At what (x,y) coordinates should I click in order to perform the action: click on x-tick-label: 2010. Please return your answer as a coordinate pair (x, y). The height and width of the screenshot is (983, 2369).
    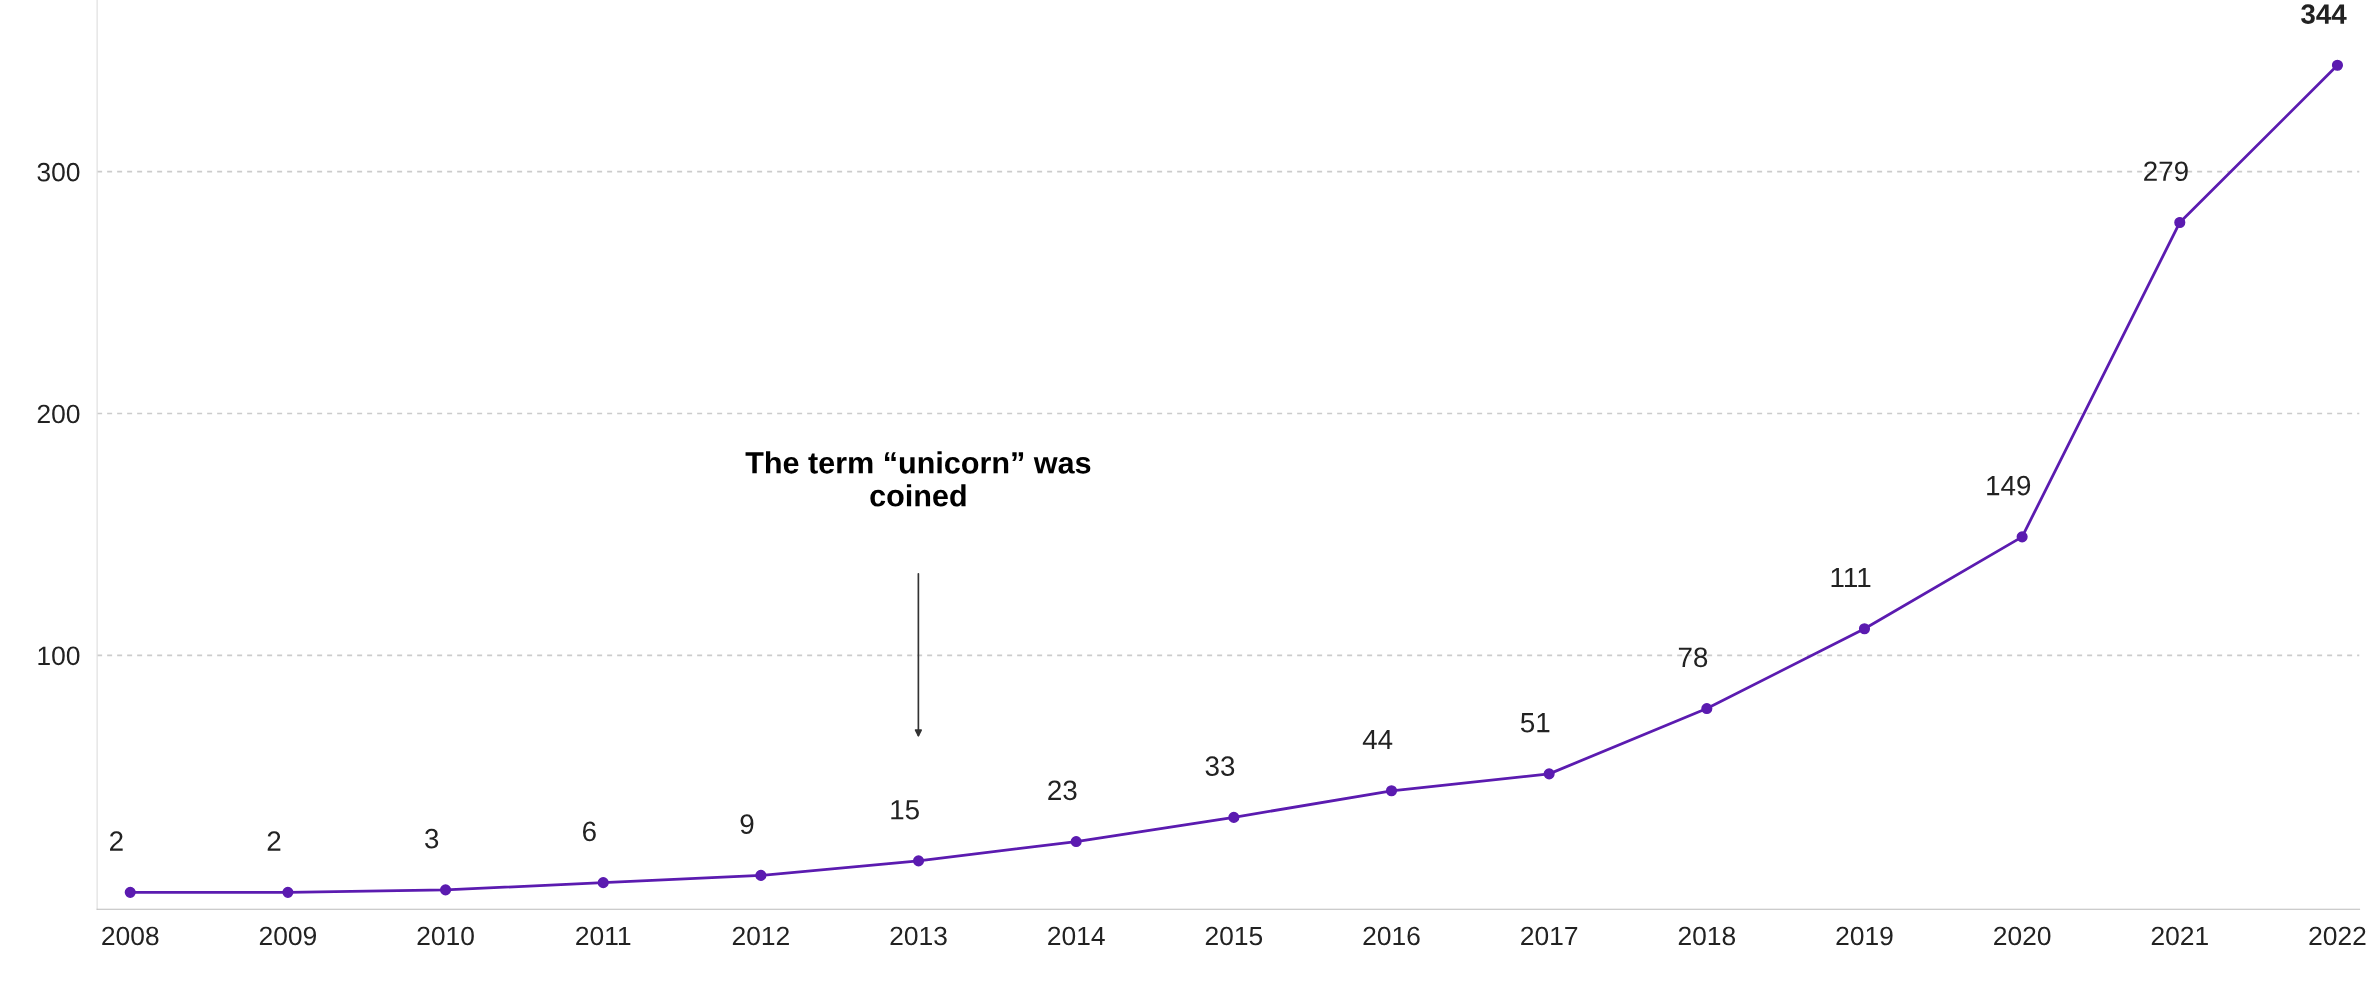
    Looking at the image, I should click on (445, 936).